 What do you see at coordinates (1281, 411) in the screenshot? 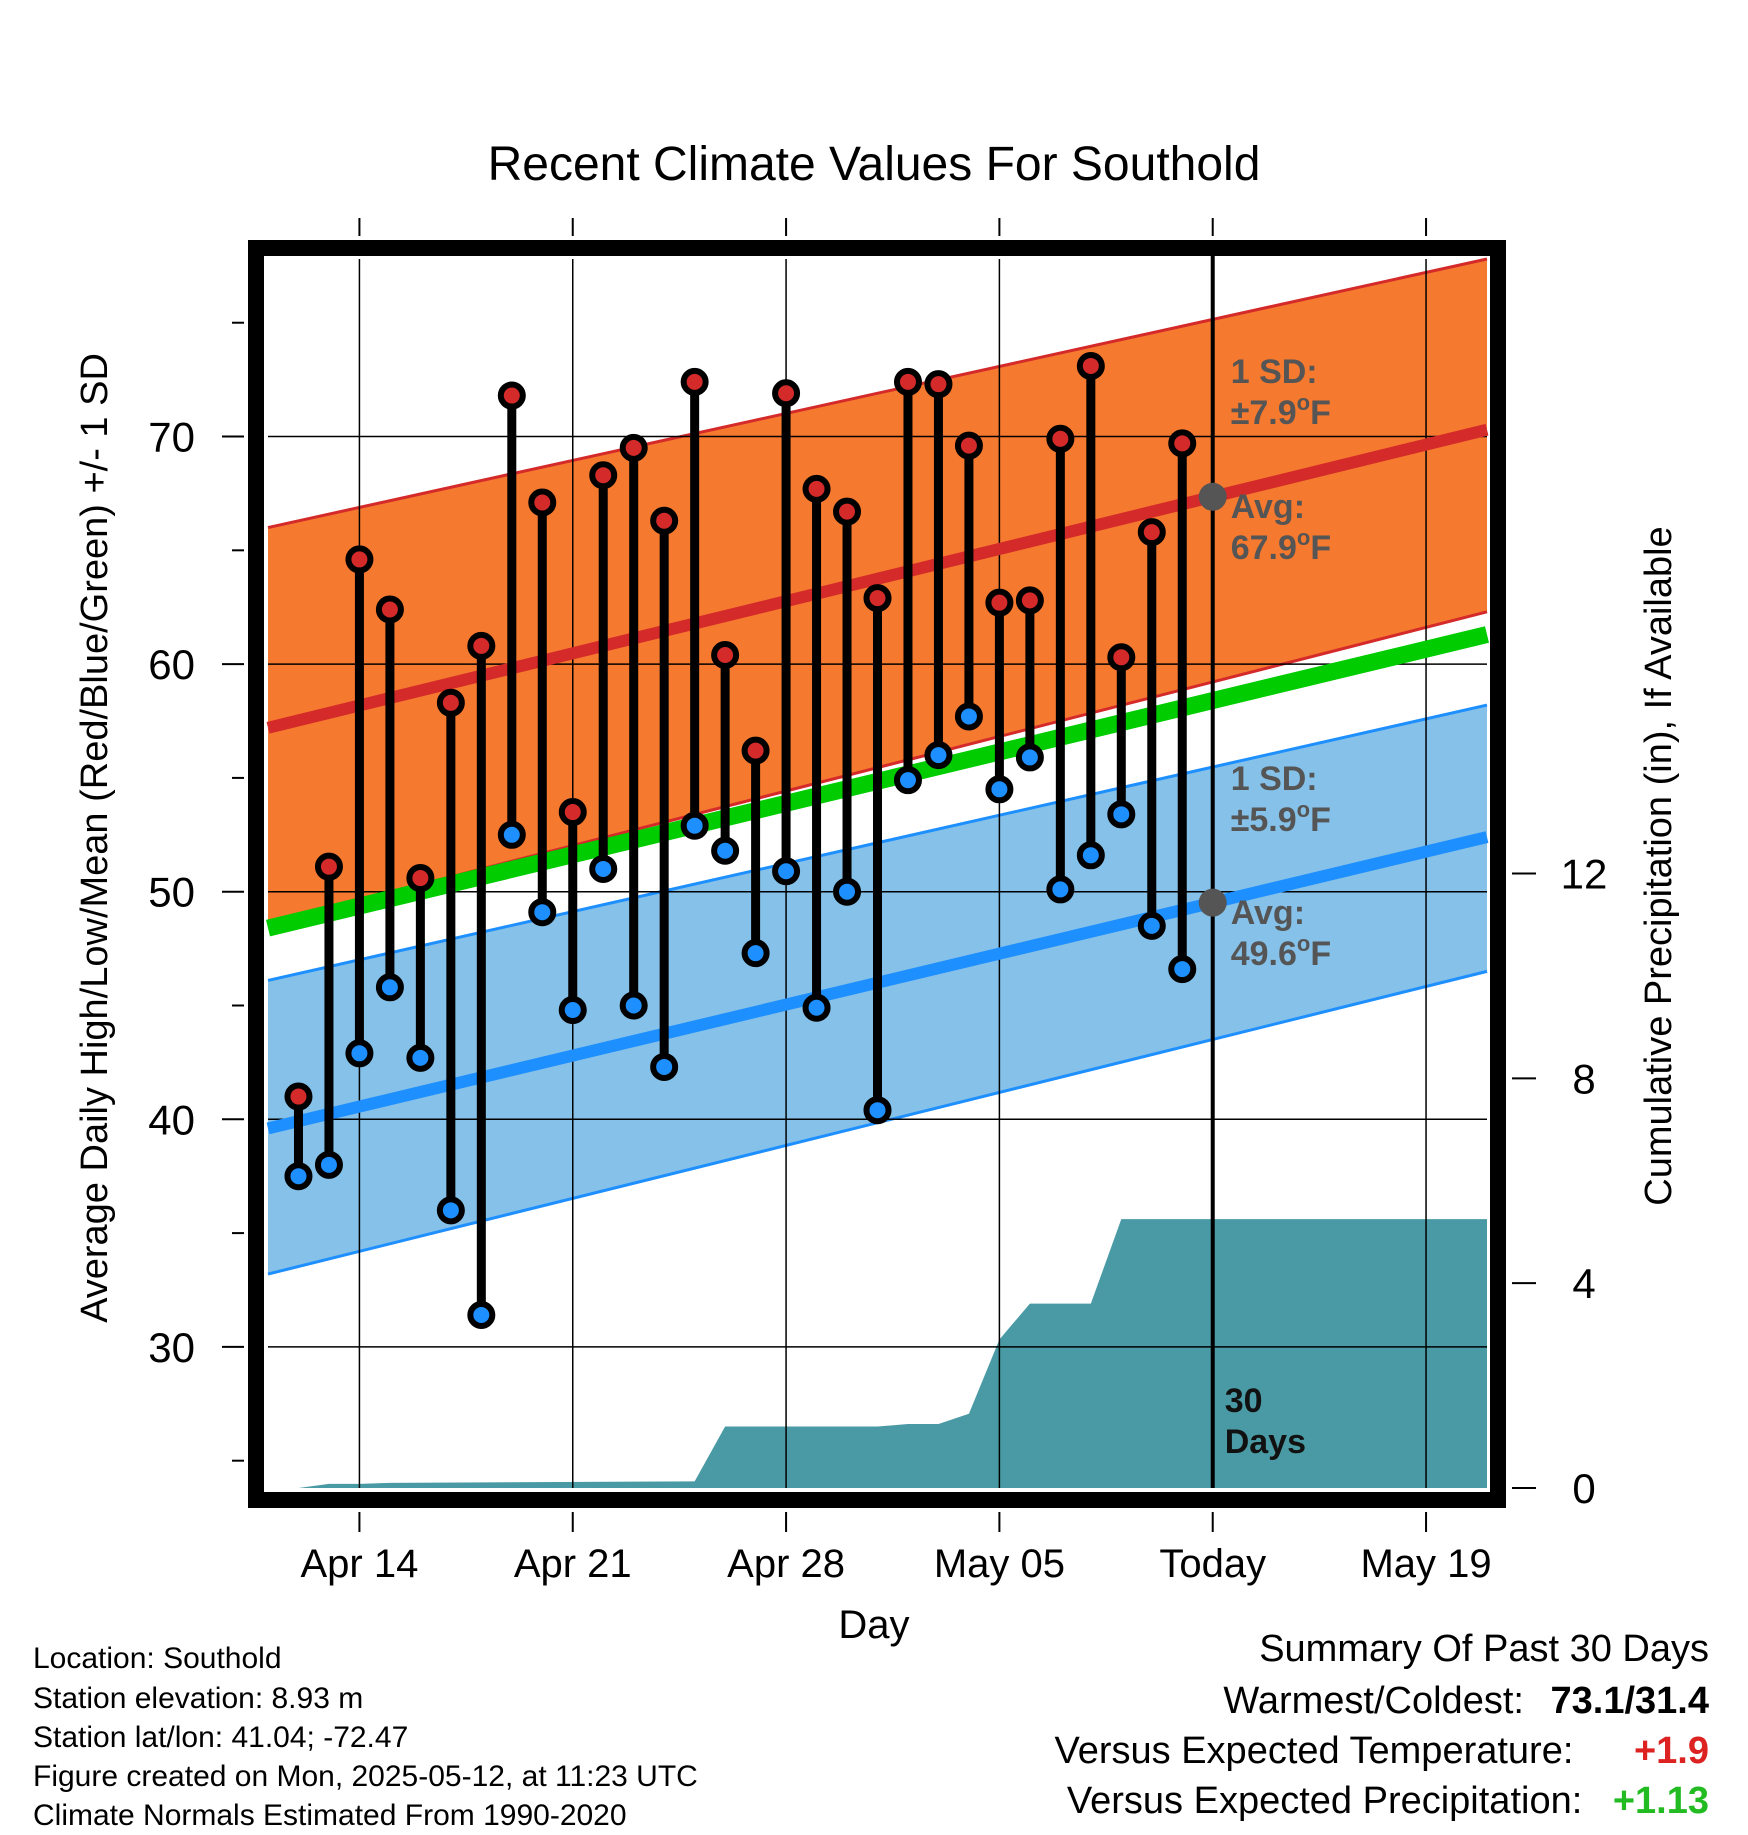
I see `high-sd-label-value: ±7.9oF` at bounding box center [1281, 411].